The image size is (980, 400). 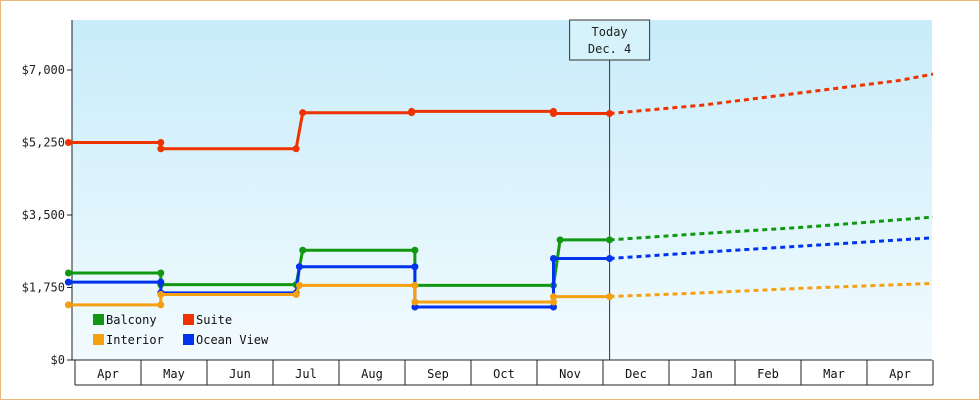 I want to click on month-label: Jul, so click(x=306, y=374).